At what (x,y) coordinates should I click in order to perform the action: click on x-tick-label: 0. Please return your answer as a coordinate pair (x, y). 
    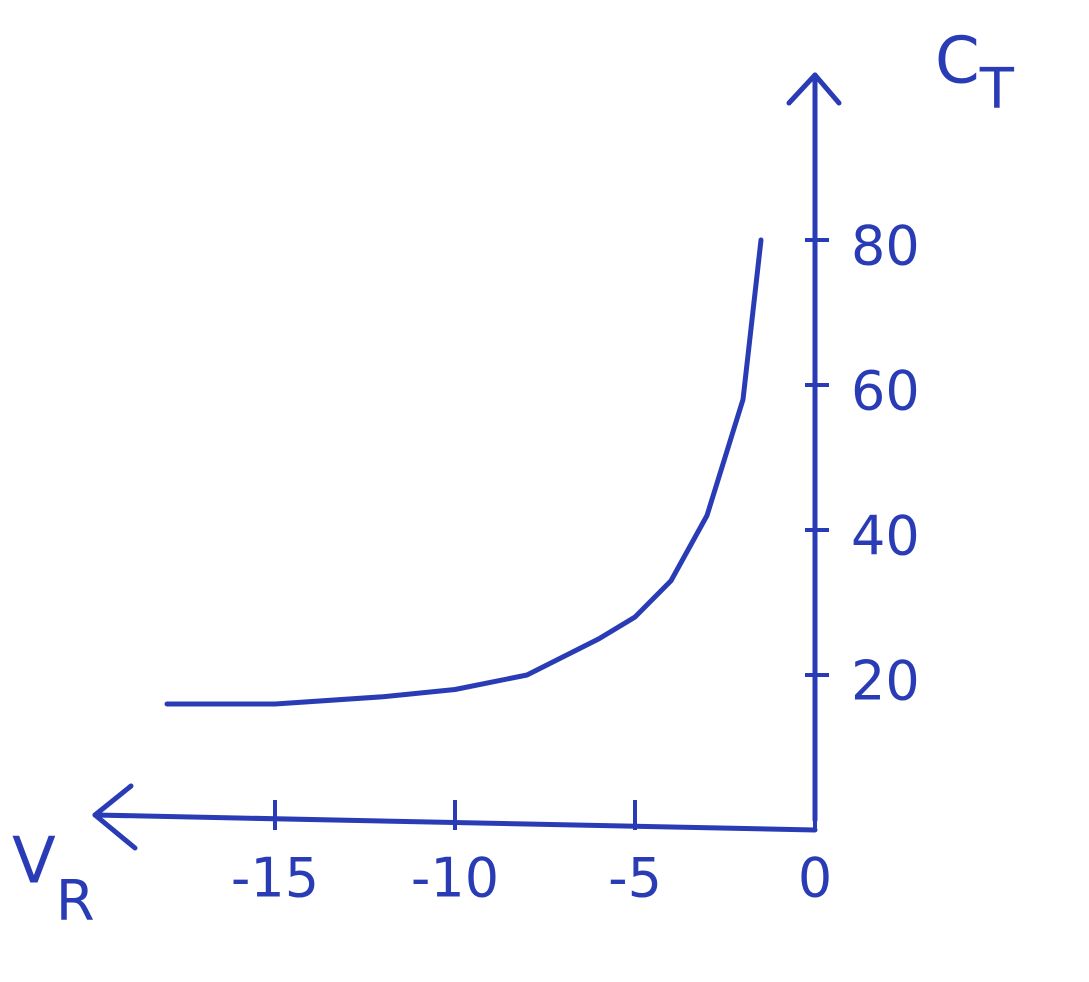
    Looking at the image, I should click on (815, 878).